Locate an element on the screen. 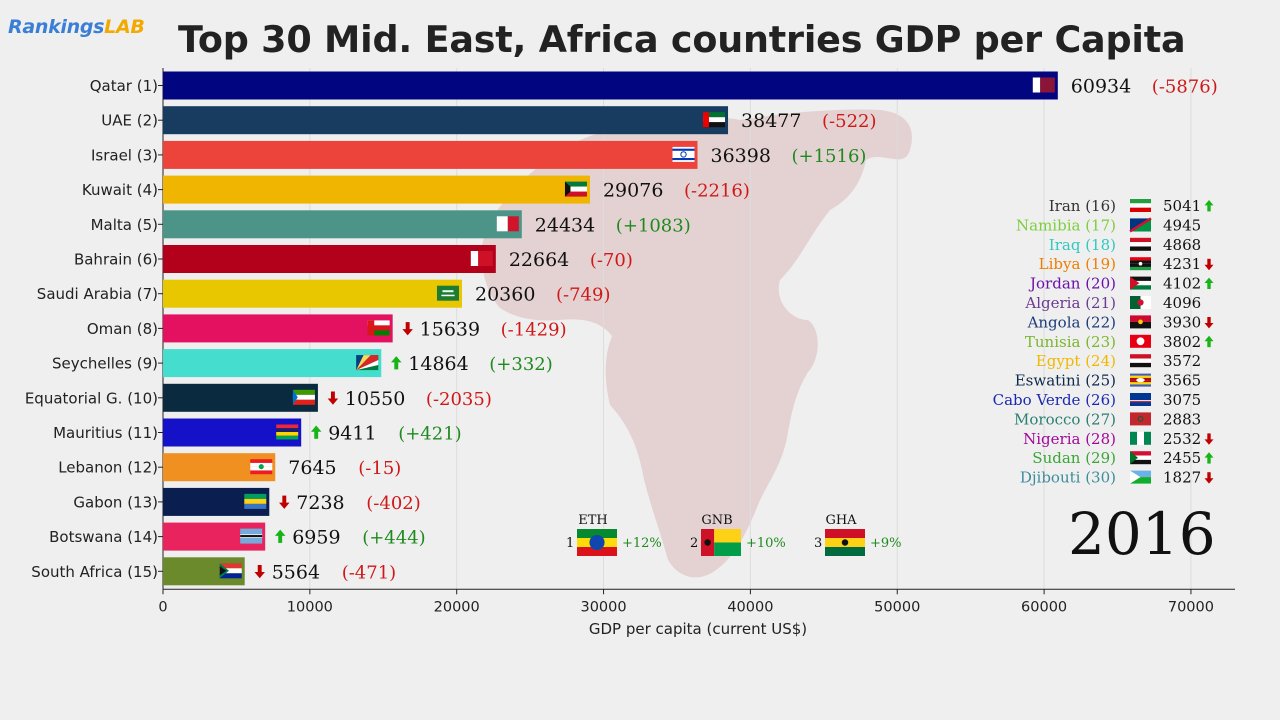 This screenshot has width=1280, height=720. change-label: (-70) is located at coordinates (611, 260).